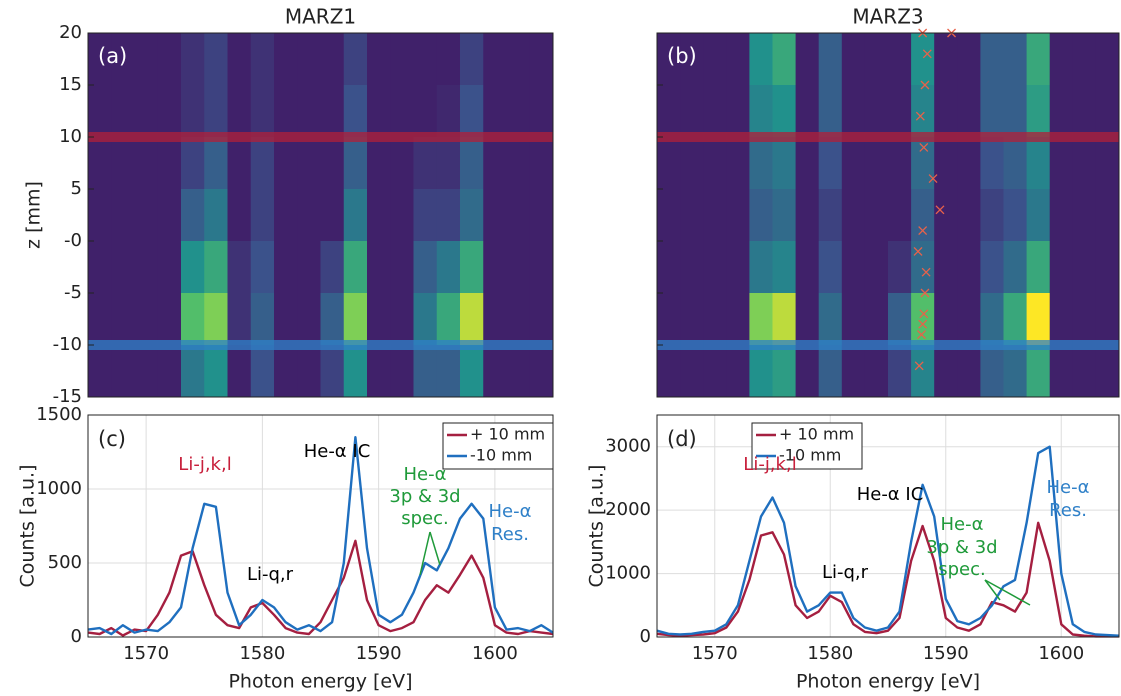  Describe the element at coordinates (320, 17) in the screenshot. I see `panel-title: MARZ1` at that location.